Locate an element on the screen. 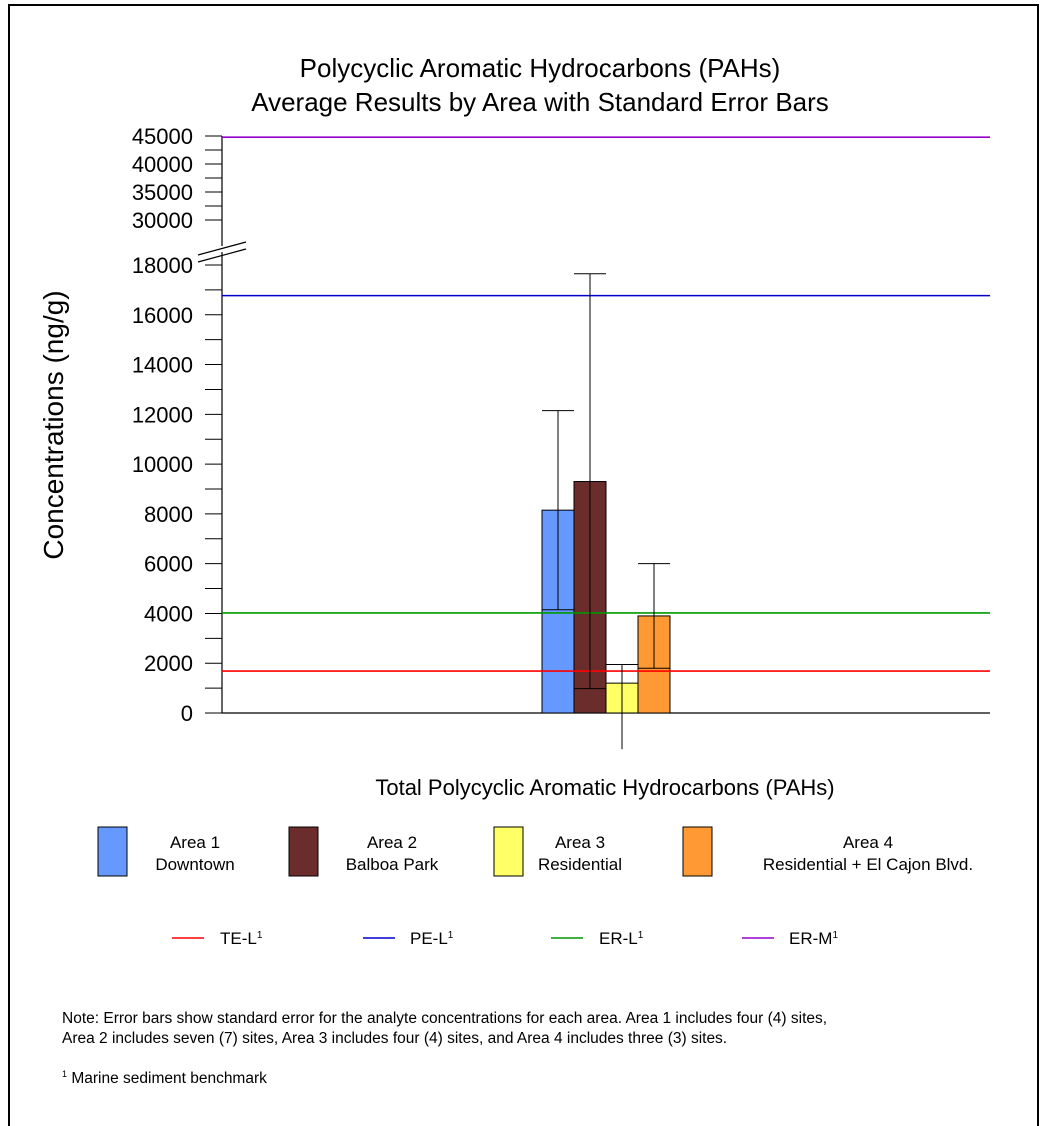 The image size is (1041, 1126). footnote: 1 Marine sediment benchmark is located at coordinates (164, 1078).